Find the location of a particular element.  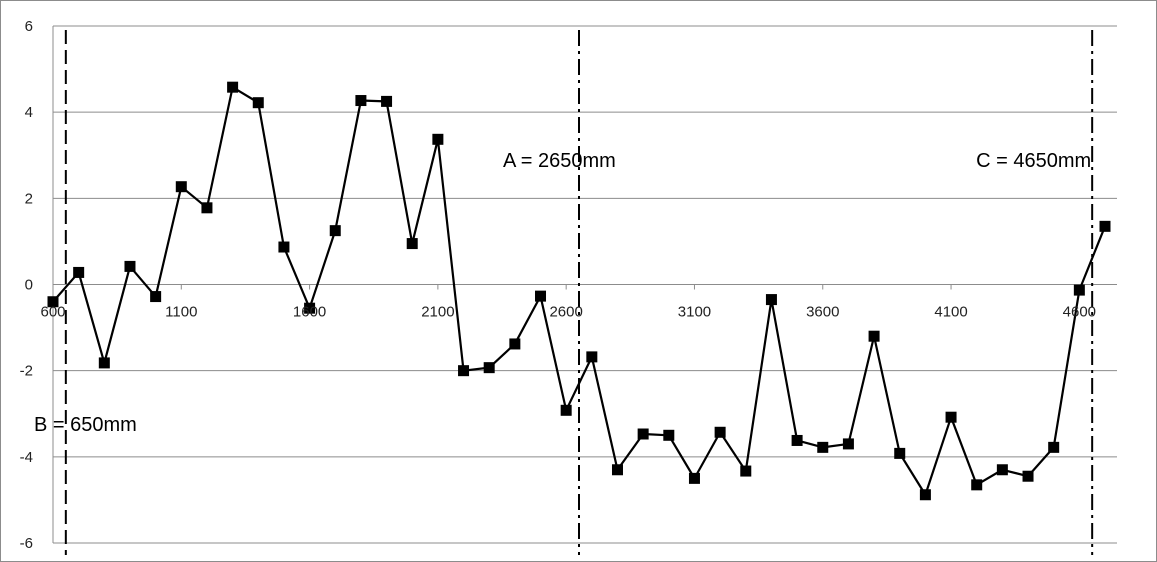

reference-line-label: B = 650mm is located at coordinates (85, 425).